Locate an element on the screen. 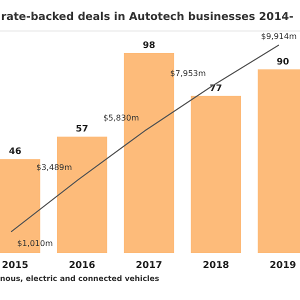 The image size is (300, 300). data-label: 90 is located at coordinates (283, 62).